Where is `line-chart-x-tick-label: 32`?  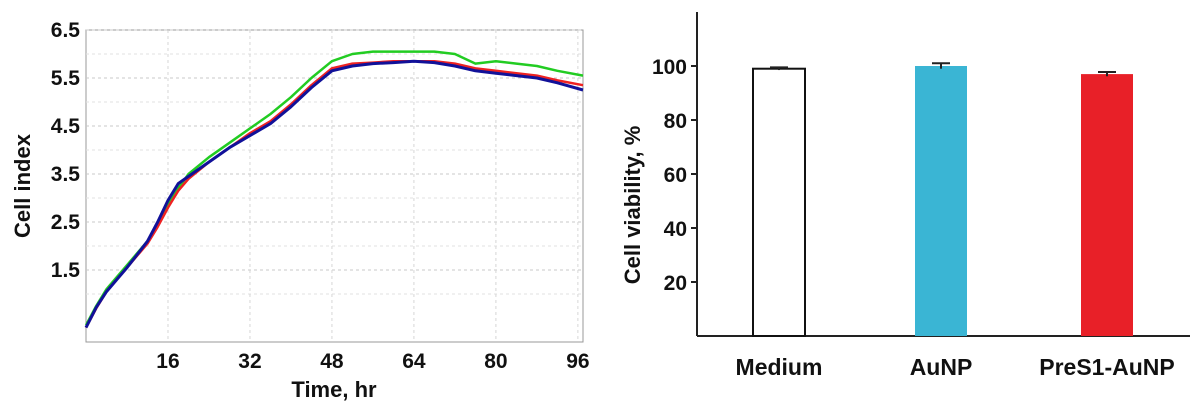
line-chart-x-tick-label: 32 is located at coordinates (249, 361).